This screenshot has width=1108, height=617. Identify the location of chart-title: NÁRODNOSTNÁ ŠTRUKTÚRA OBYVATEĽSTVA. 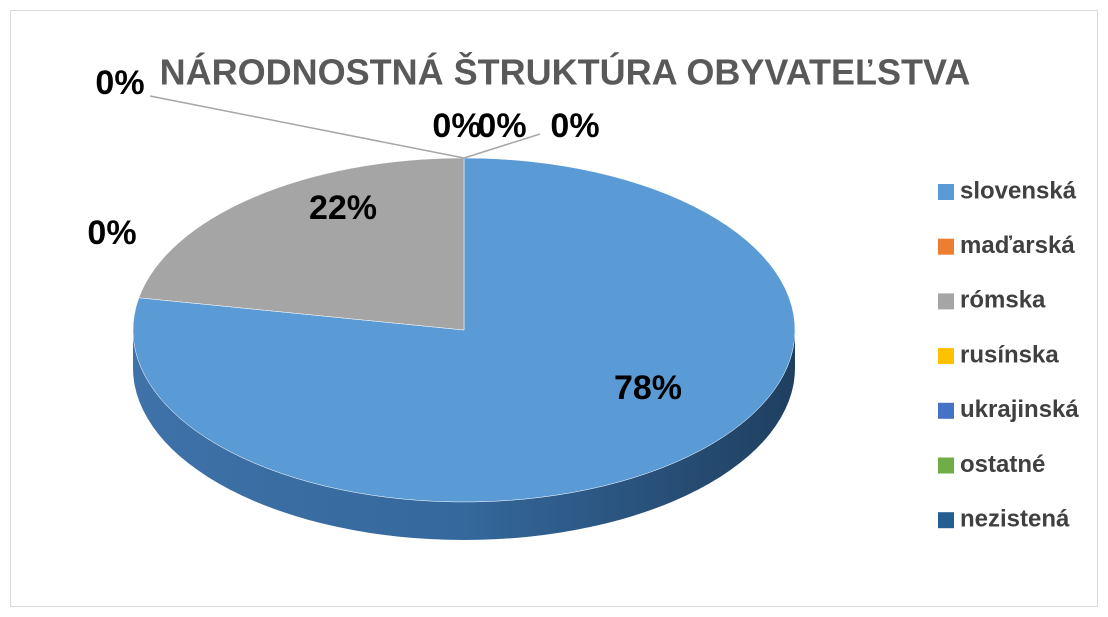
(565, 72).